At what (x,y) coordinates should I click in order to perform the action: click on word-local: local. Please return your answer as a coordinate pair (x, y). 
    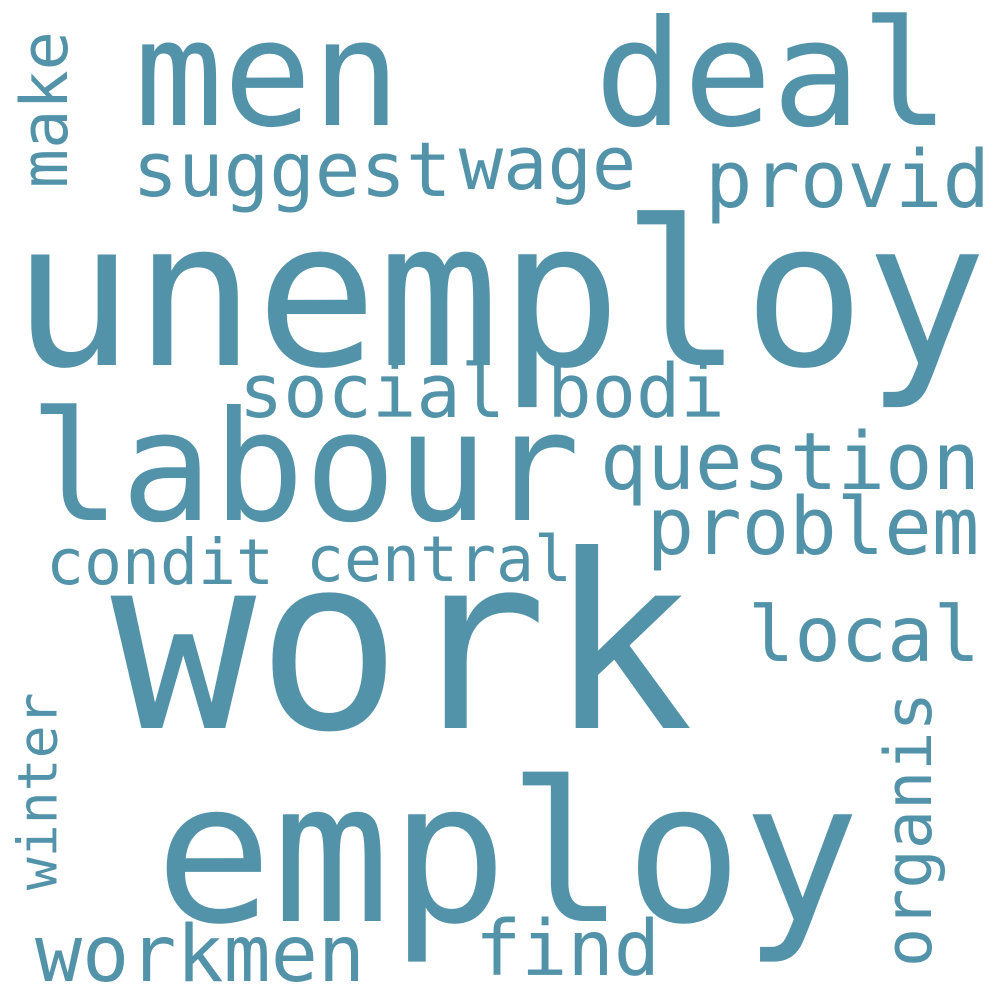
    Looking at the image, I should click on (864, 634).